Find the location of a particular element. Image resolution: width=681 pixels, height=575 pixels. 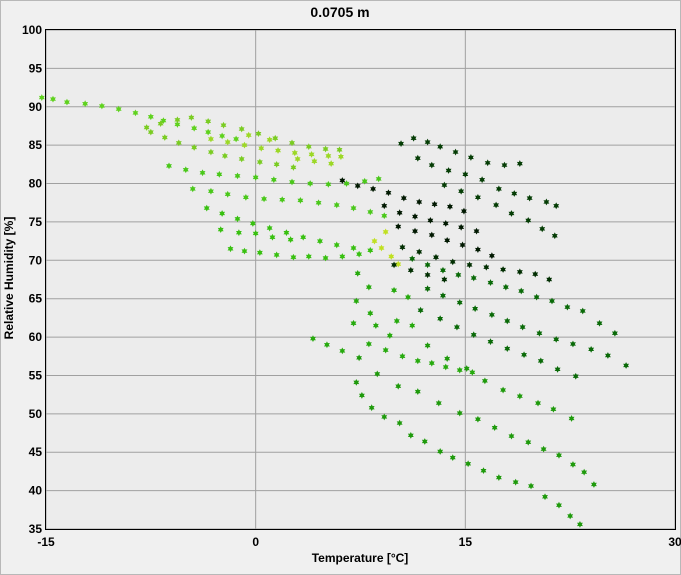

y-tick-label: 45 is located at coordinates (36, 452).